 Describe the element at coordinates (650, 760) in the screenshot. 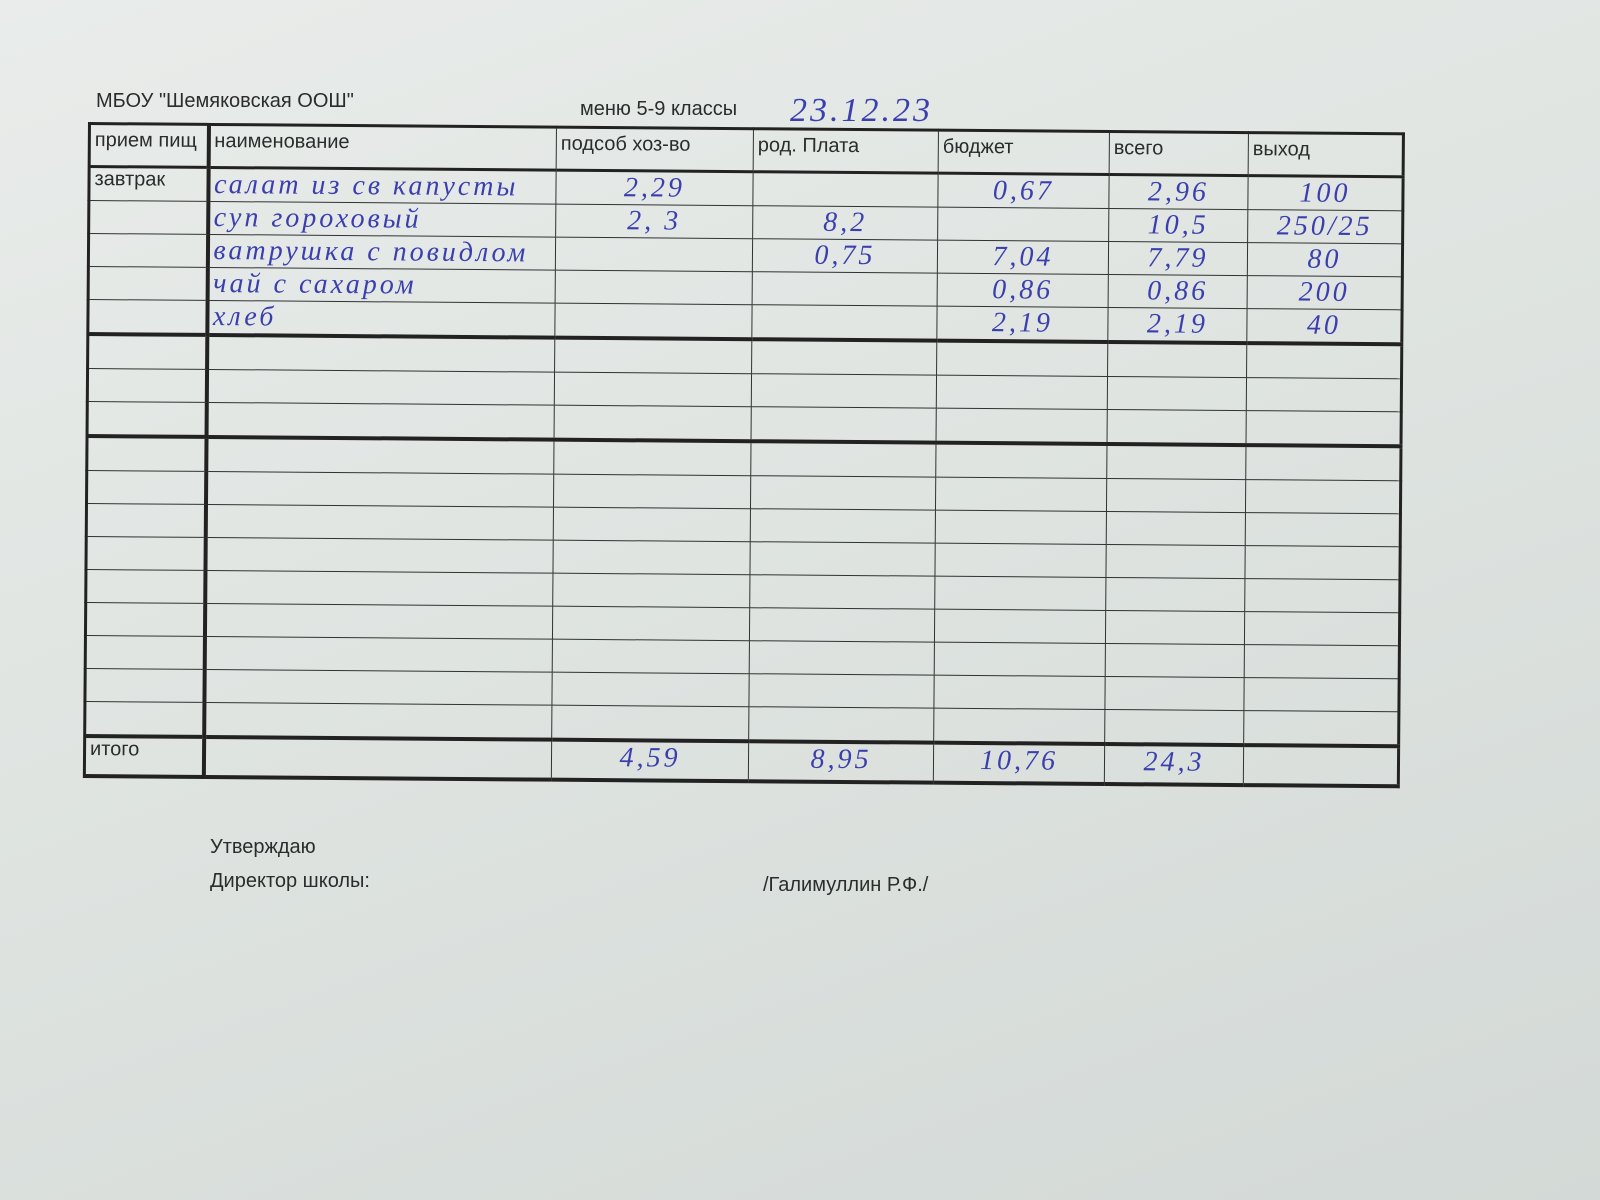

I see `total-farm: 4,59` at that location.